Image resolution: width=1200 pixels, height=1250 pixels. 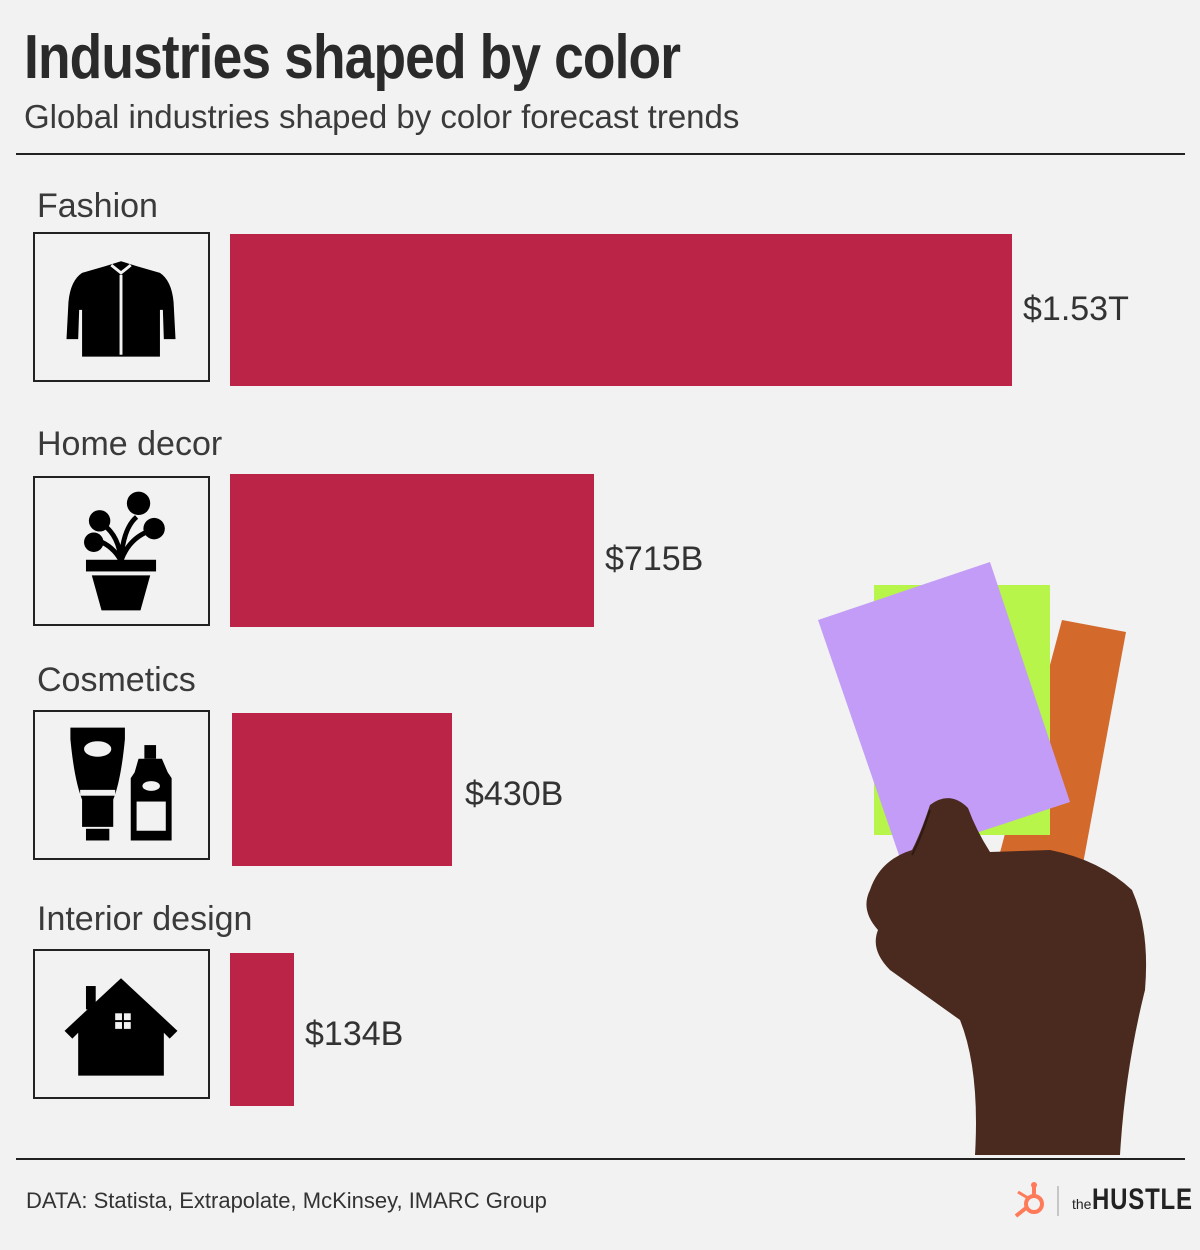 I want to click on category-label-fashion: Fashion, so click(x=97, y=206).